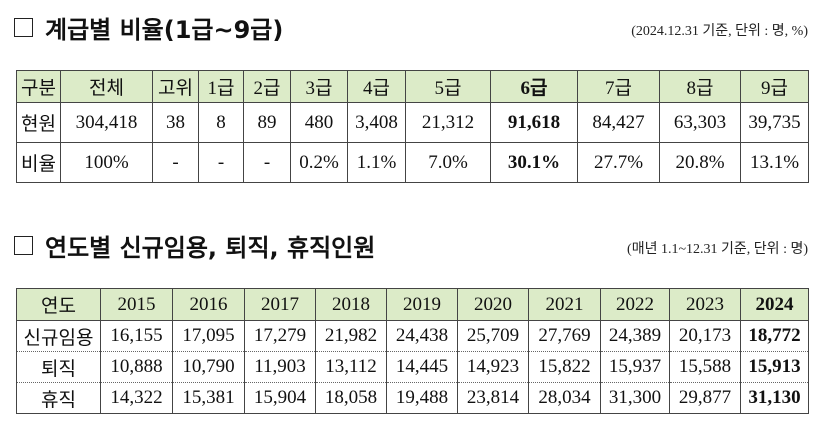 The width and height of the screenshot is (824, 424). I want to click on column-header: 5급, so click(448, 86).